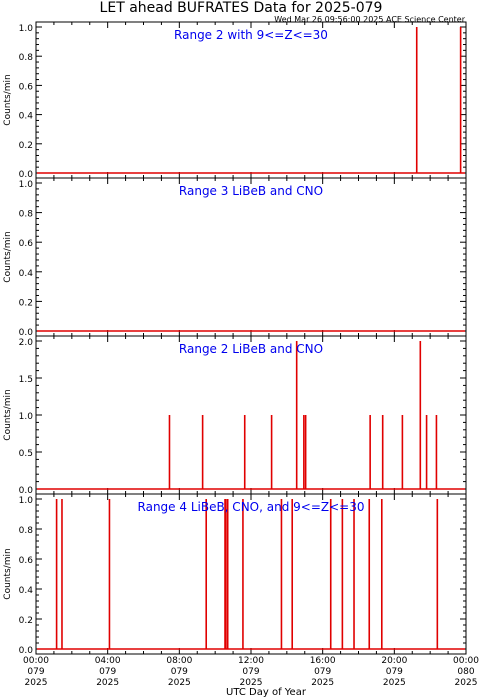  What do you see at coordinates (394, 661) in the screenshot?
I see `x-tick-label-time: 20:00` at bounding box center [394, 661].